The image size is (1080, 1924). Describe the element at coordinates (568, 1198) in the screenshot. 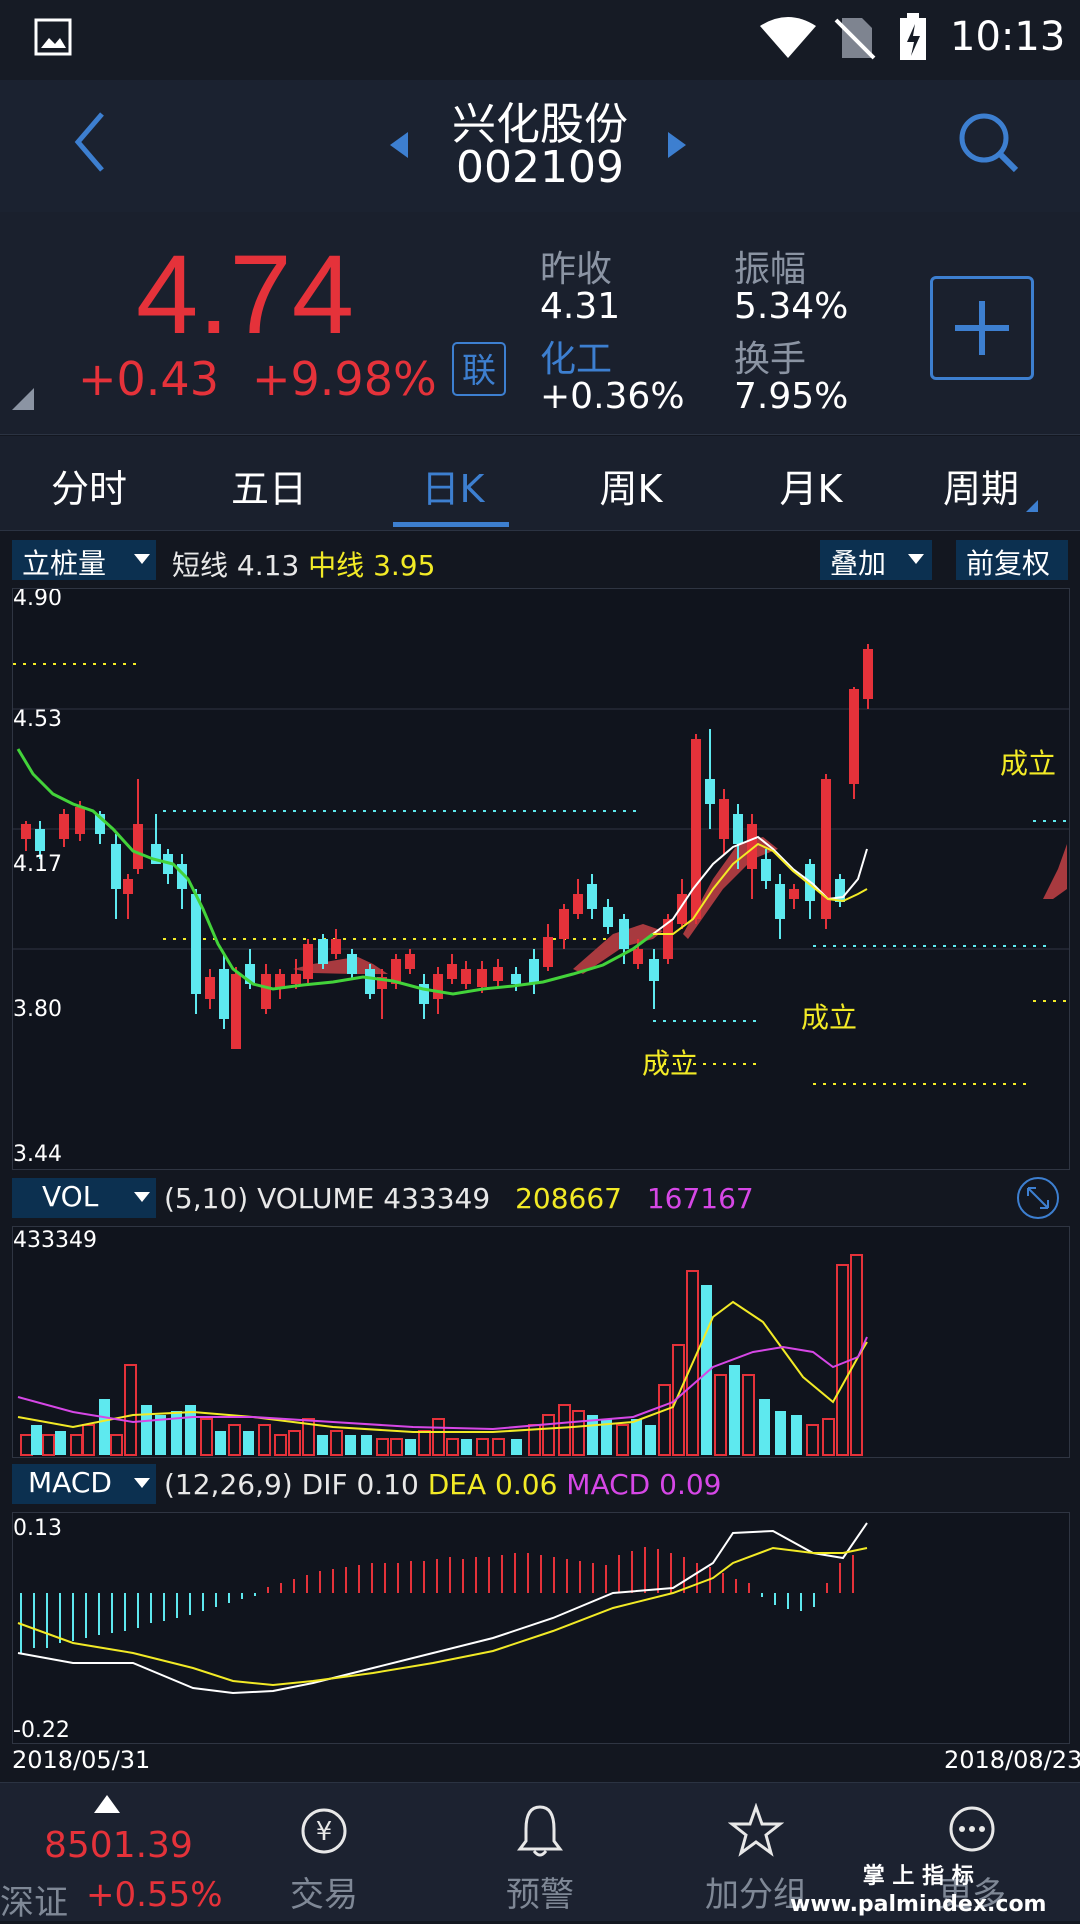

I see `volume-ma5: 208667` at that location.